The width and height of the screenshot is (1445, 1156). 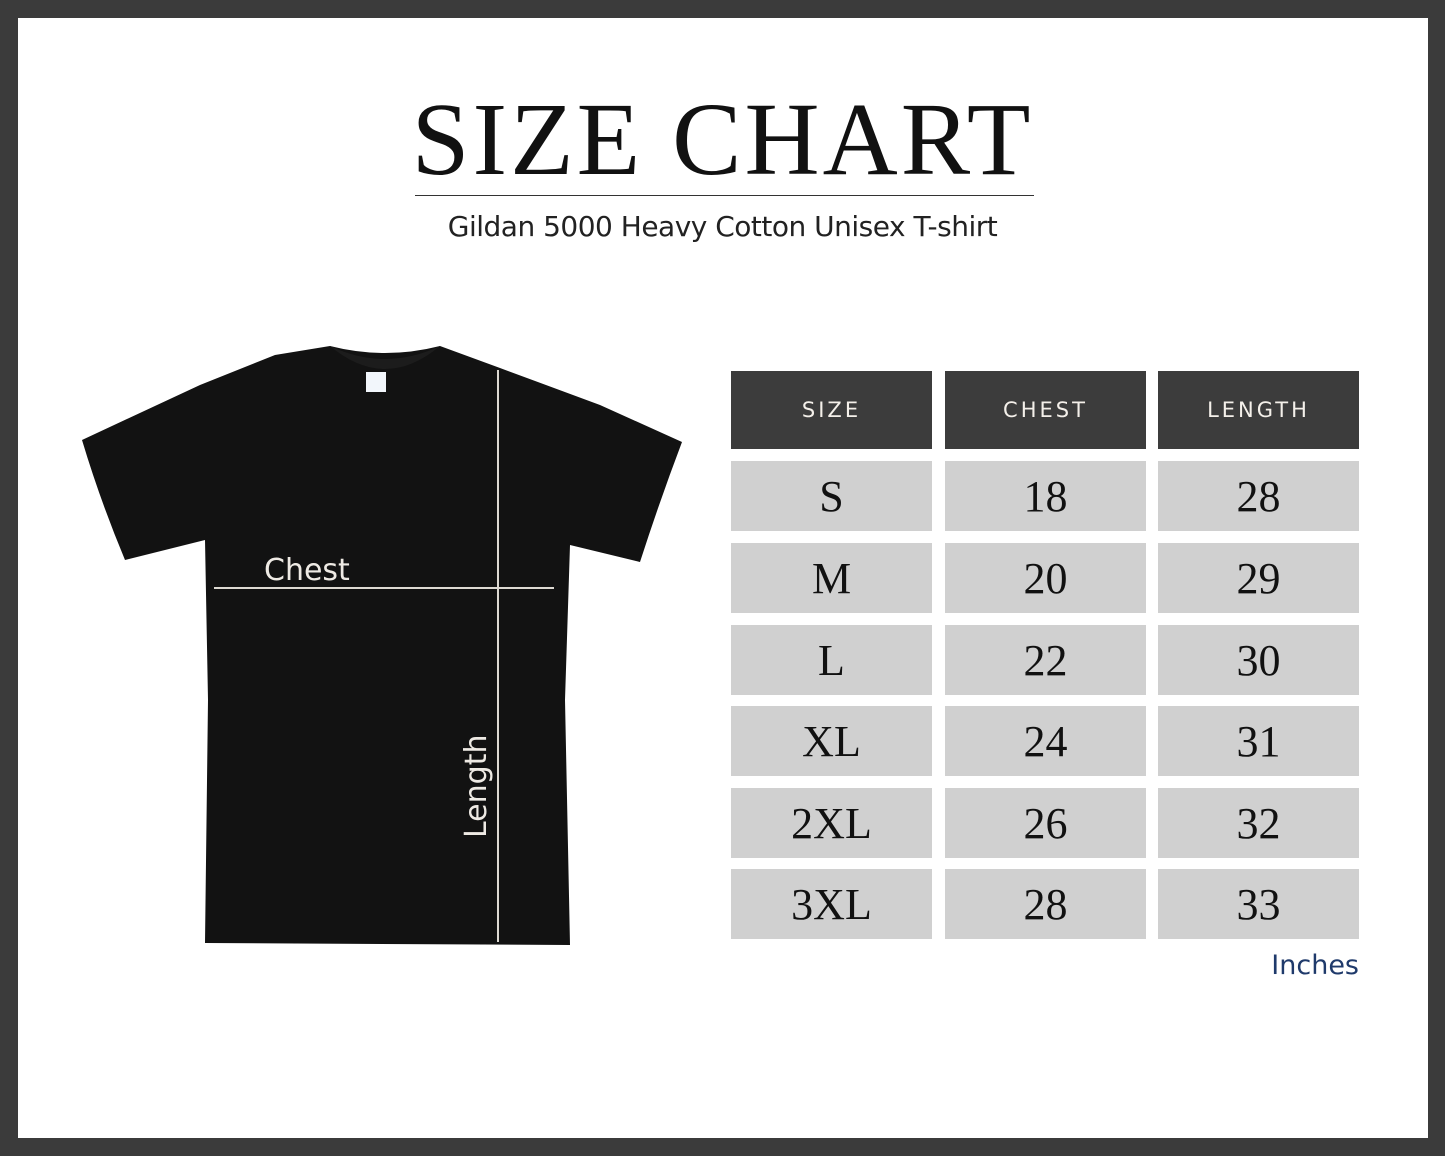 What do you see at coordinates (831, 741) in the screenshot?
I see `table-cell: XL` at bounding box center [831, 741].